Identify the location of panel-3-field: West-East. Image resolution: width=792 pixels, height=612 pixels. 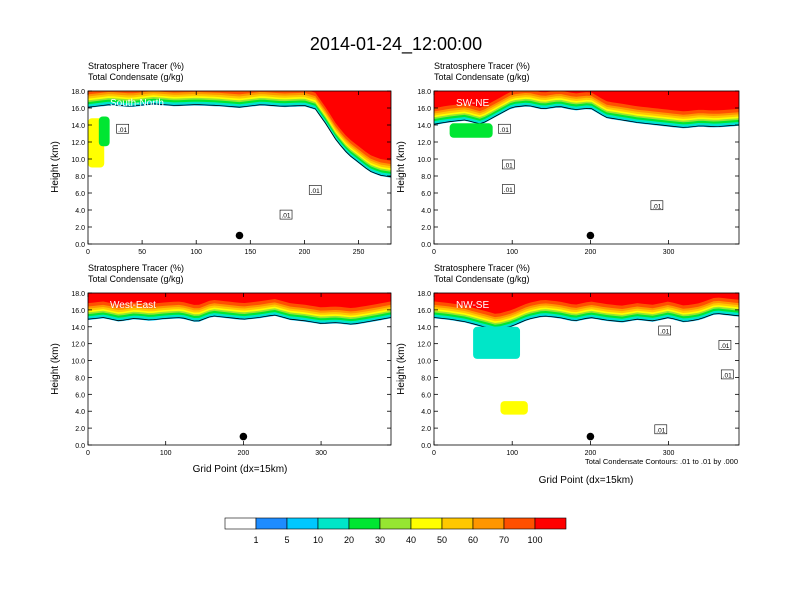
(239, 369).